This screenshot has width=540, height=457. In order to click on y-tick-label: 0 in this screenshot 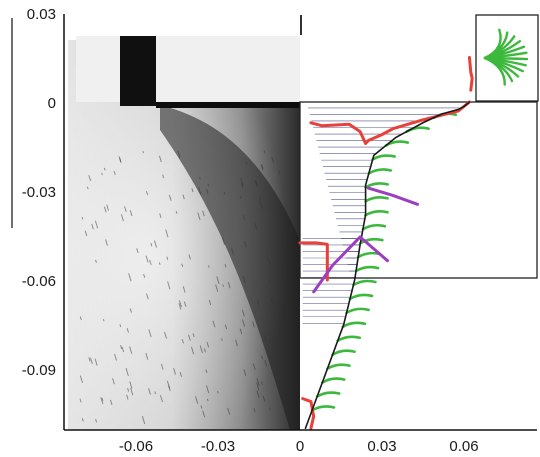, I will do `click(52, 103)`.